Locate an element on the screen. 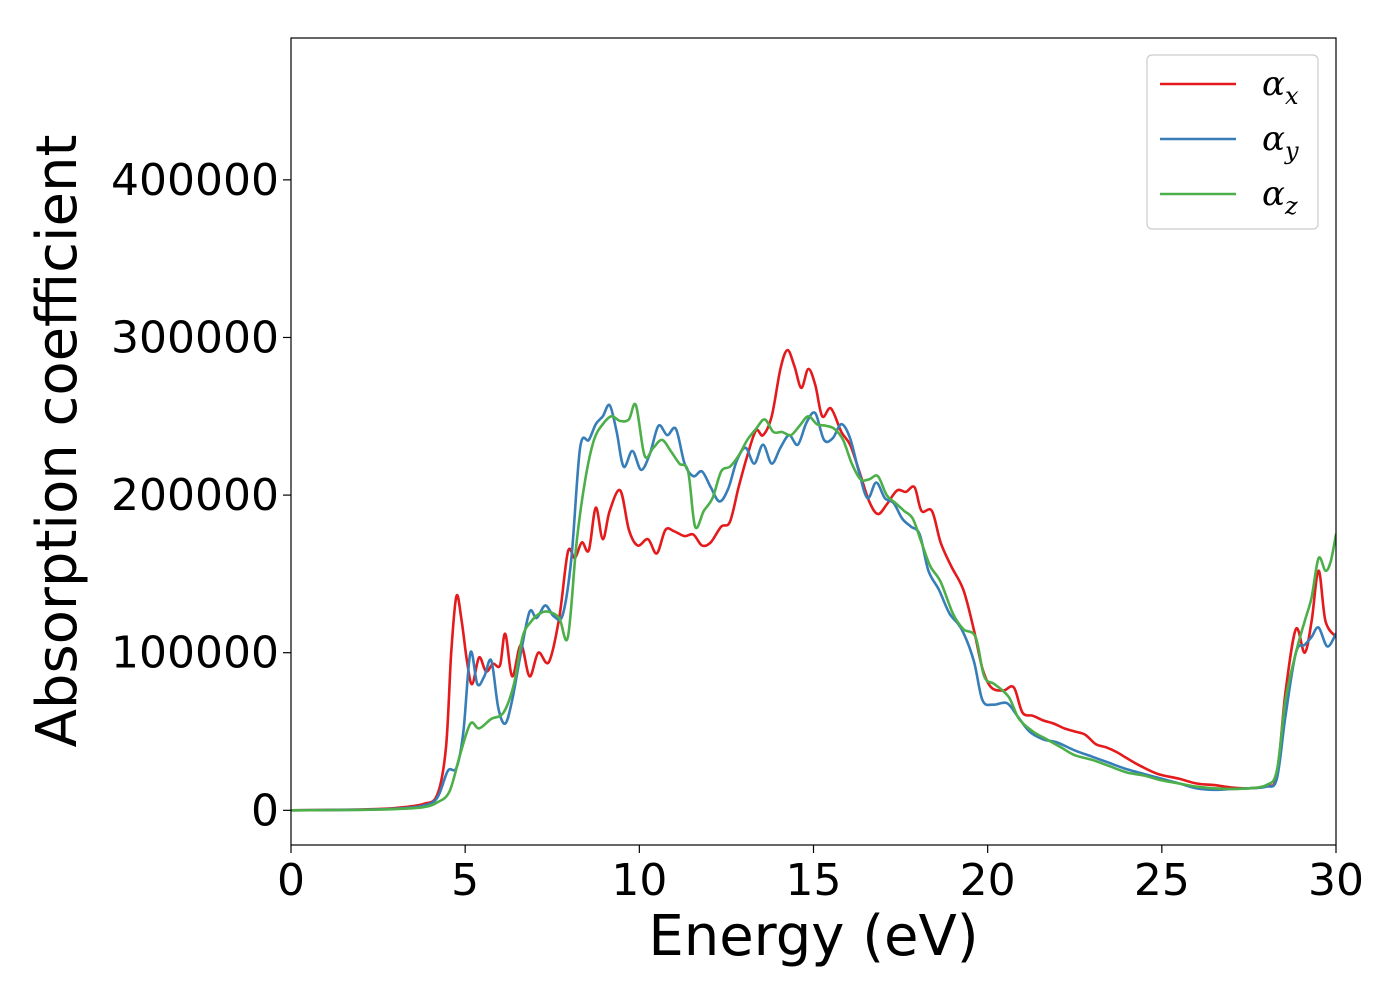 The width and height of the screenshot is (1400, 1005). x-tick-label: 30 is located at coordinates (1336, 880).